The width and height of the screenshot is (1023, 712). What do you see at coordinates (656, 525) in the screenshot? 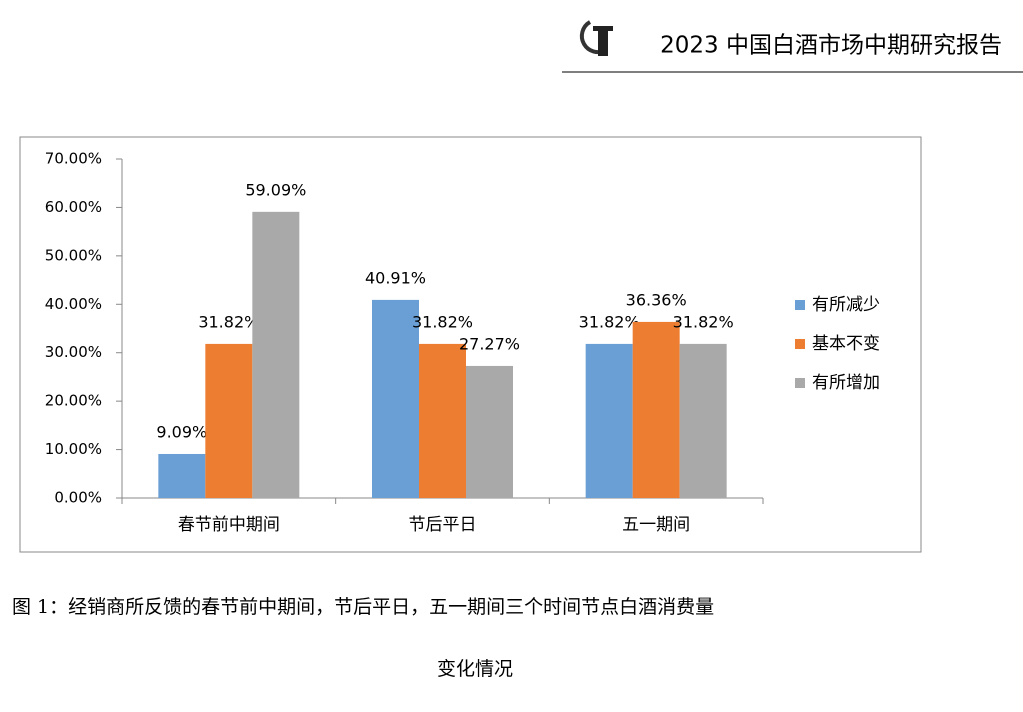
I see `x-tick-label: 五一期间` at bounding box center [656, 525].